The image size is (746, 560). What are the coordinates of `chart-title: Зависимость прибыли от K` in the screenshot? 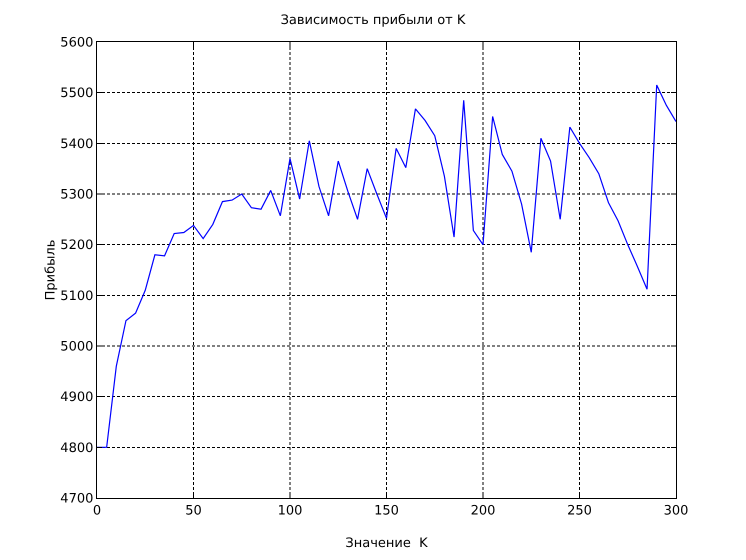 It's located at (373, 20).